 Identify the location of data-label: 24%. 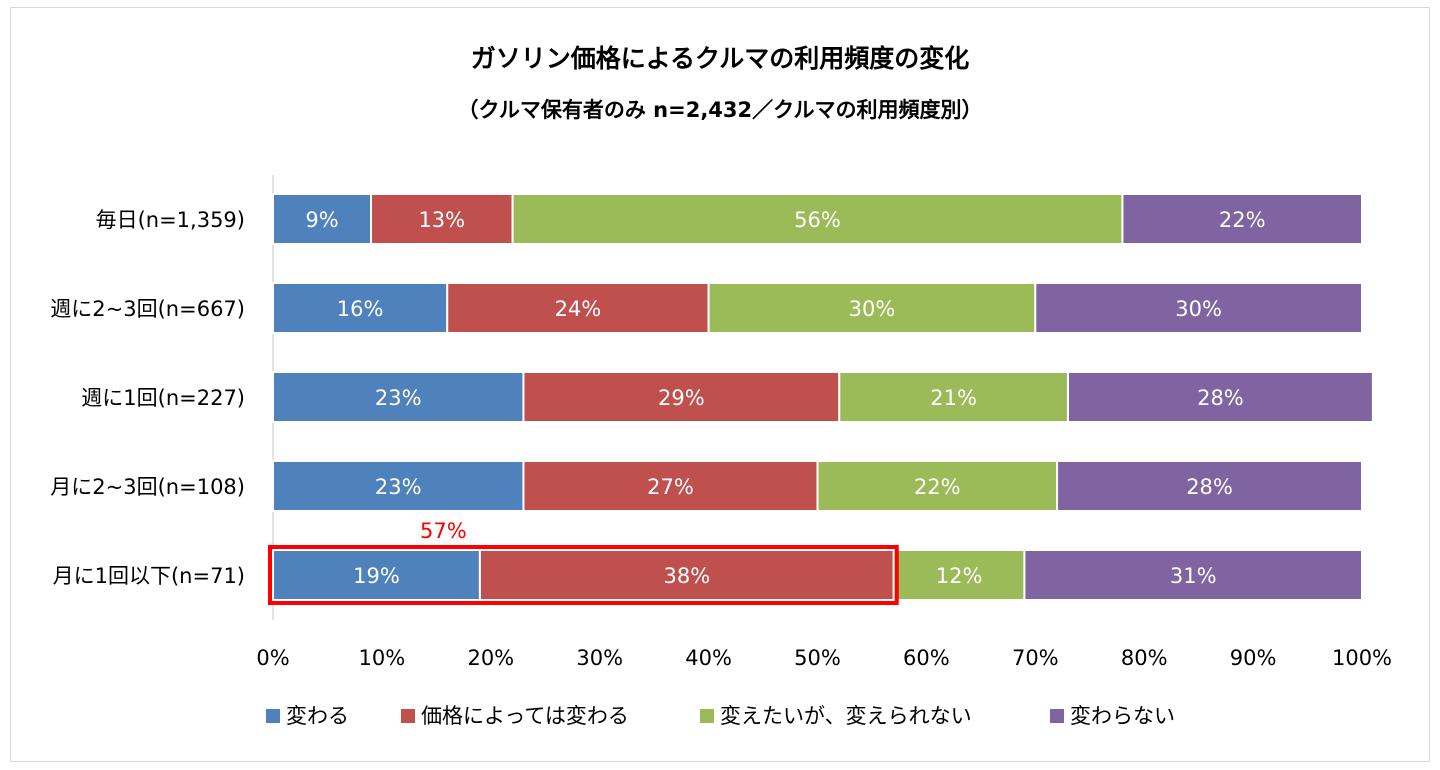
(578, 309).